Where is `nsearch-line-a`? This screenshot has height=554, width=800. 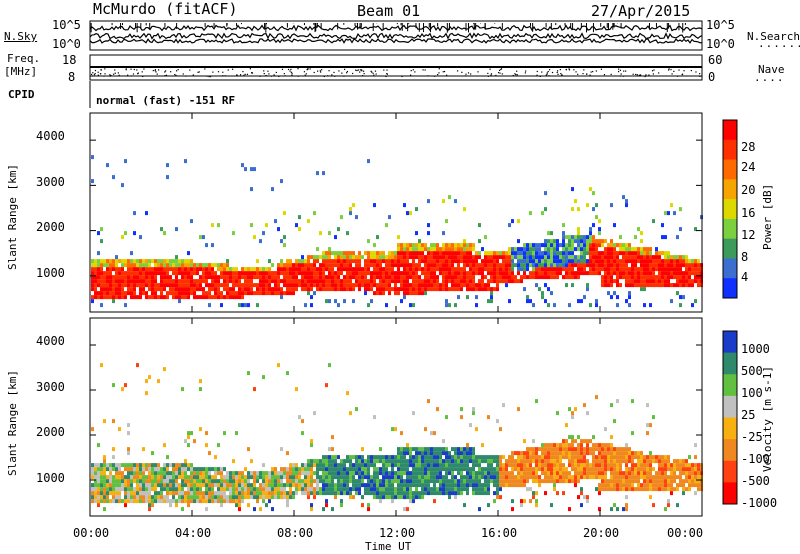 nsearch-line-a is located at coordinates (396, 36).